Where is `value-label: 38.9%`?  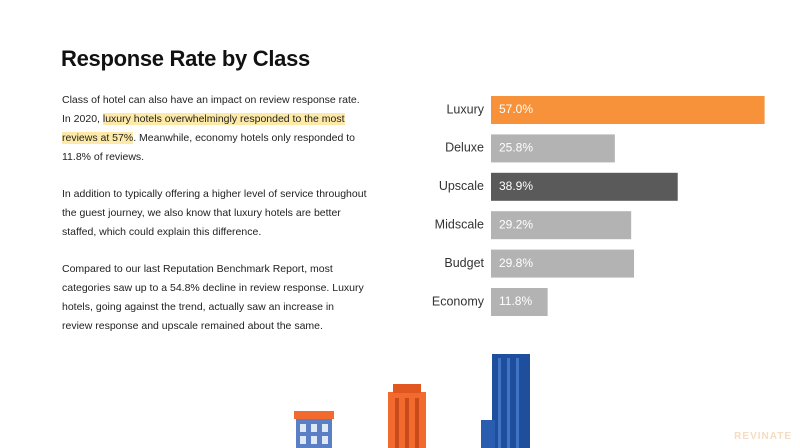
value-label: 38.9% is located at coordinates (516, 186).